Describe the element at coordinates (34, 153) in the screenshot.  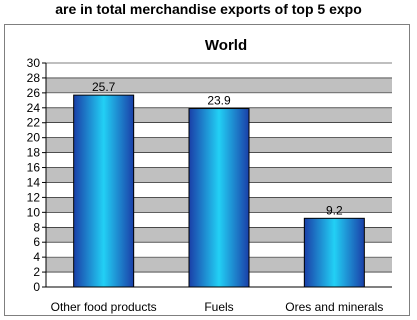
I see `y-tick-label: 18` at that location.